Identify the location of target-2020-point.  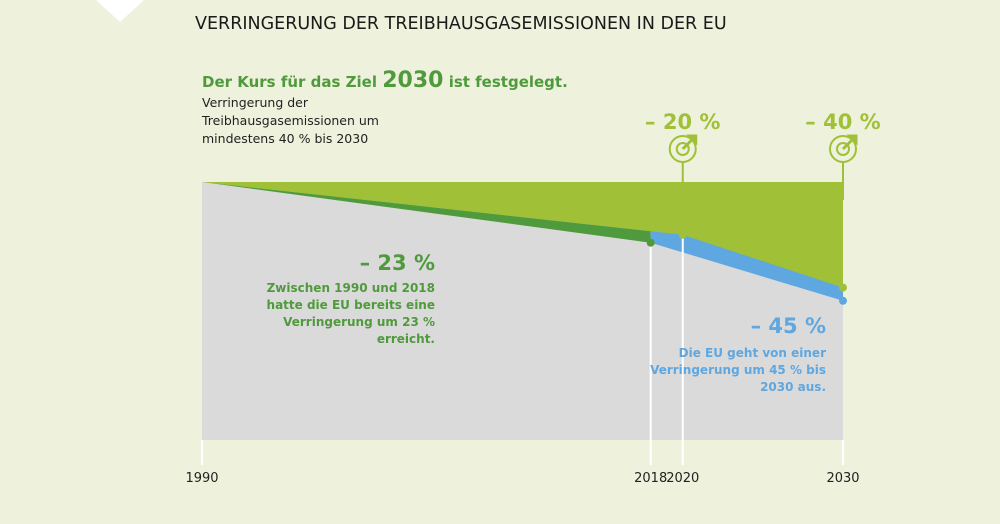
(682, 234).